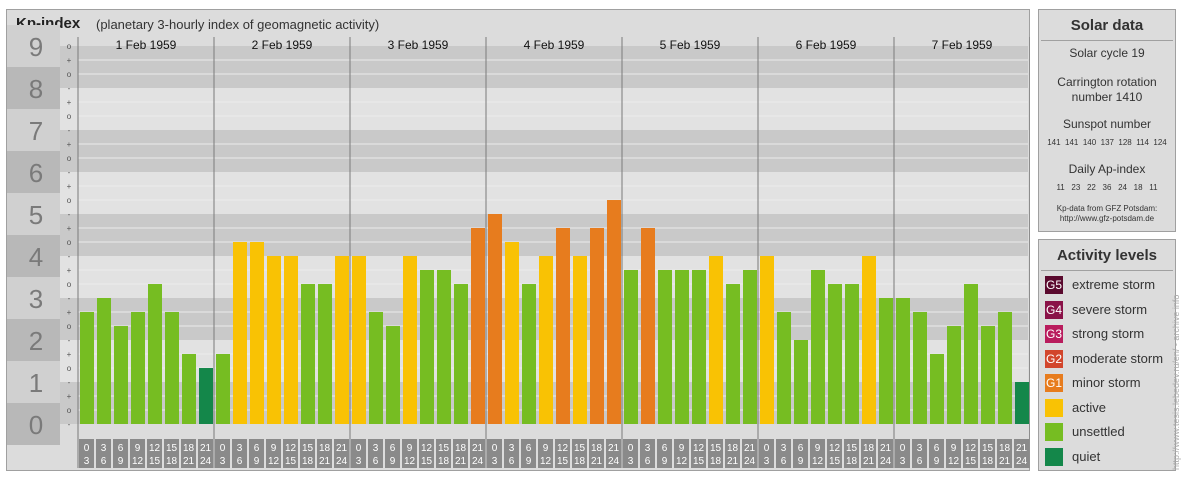 The image size is (1184, 480). Describe the element at coordinates (1089, 407) in the screenshot. I see `legend-label: active` at that location.